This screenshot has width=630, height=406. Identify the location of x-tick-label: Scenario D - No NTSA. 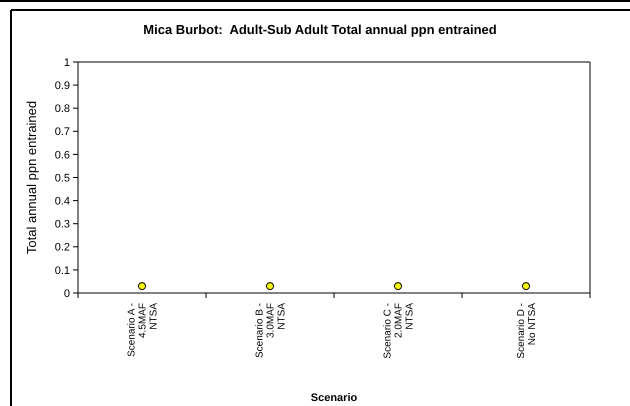
(527, 330).